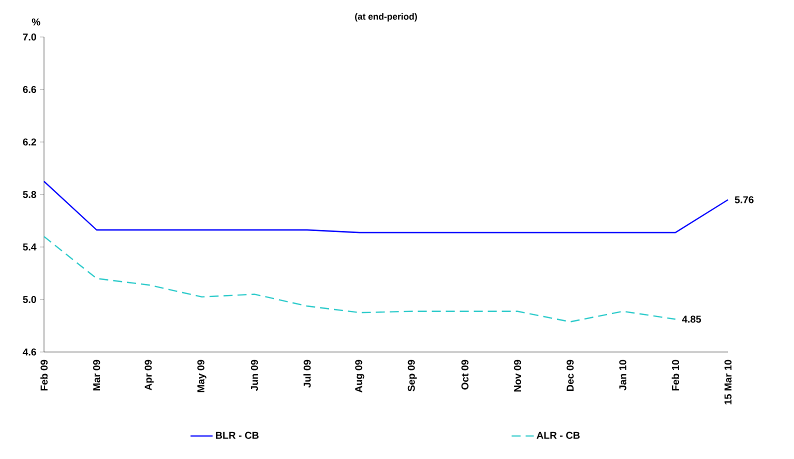  What do you see at coordinates (29, 194) in the screenshot?
I see `y-tick-label: 5.8` at bounding box center [29, 194].